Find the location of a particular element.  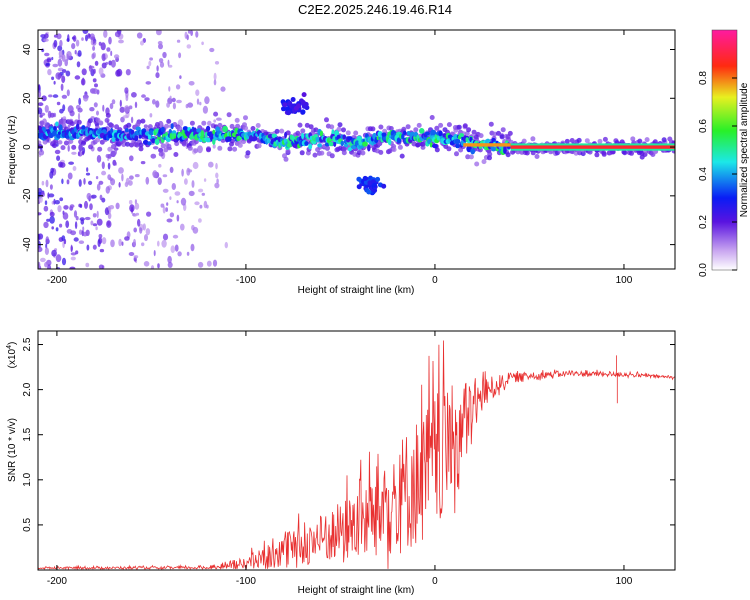

snr-scale-exponent: 4 is located at coordinates (9, 347).